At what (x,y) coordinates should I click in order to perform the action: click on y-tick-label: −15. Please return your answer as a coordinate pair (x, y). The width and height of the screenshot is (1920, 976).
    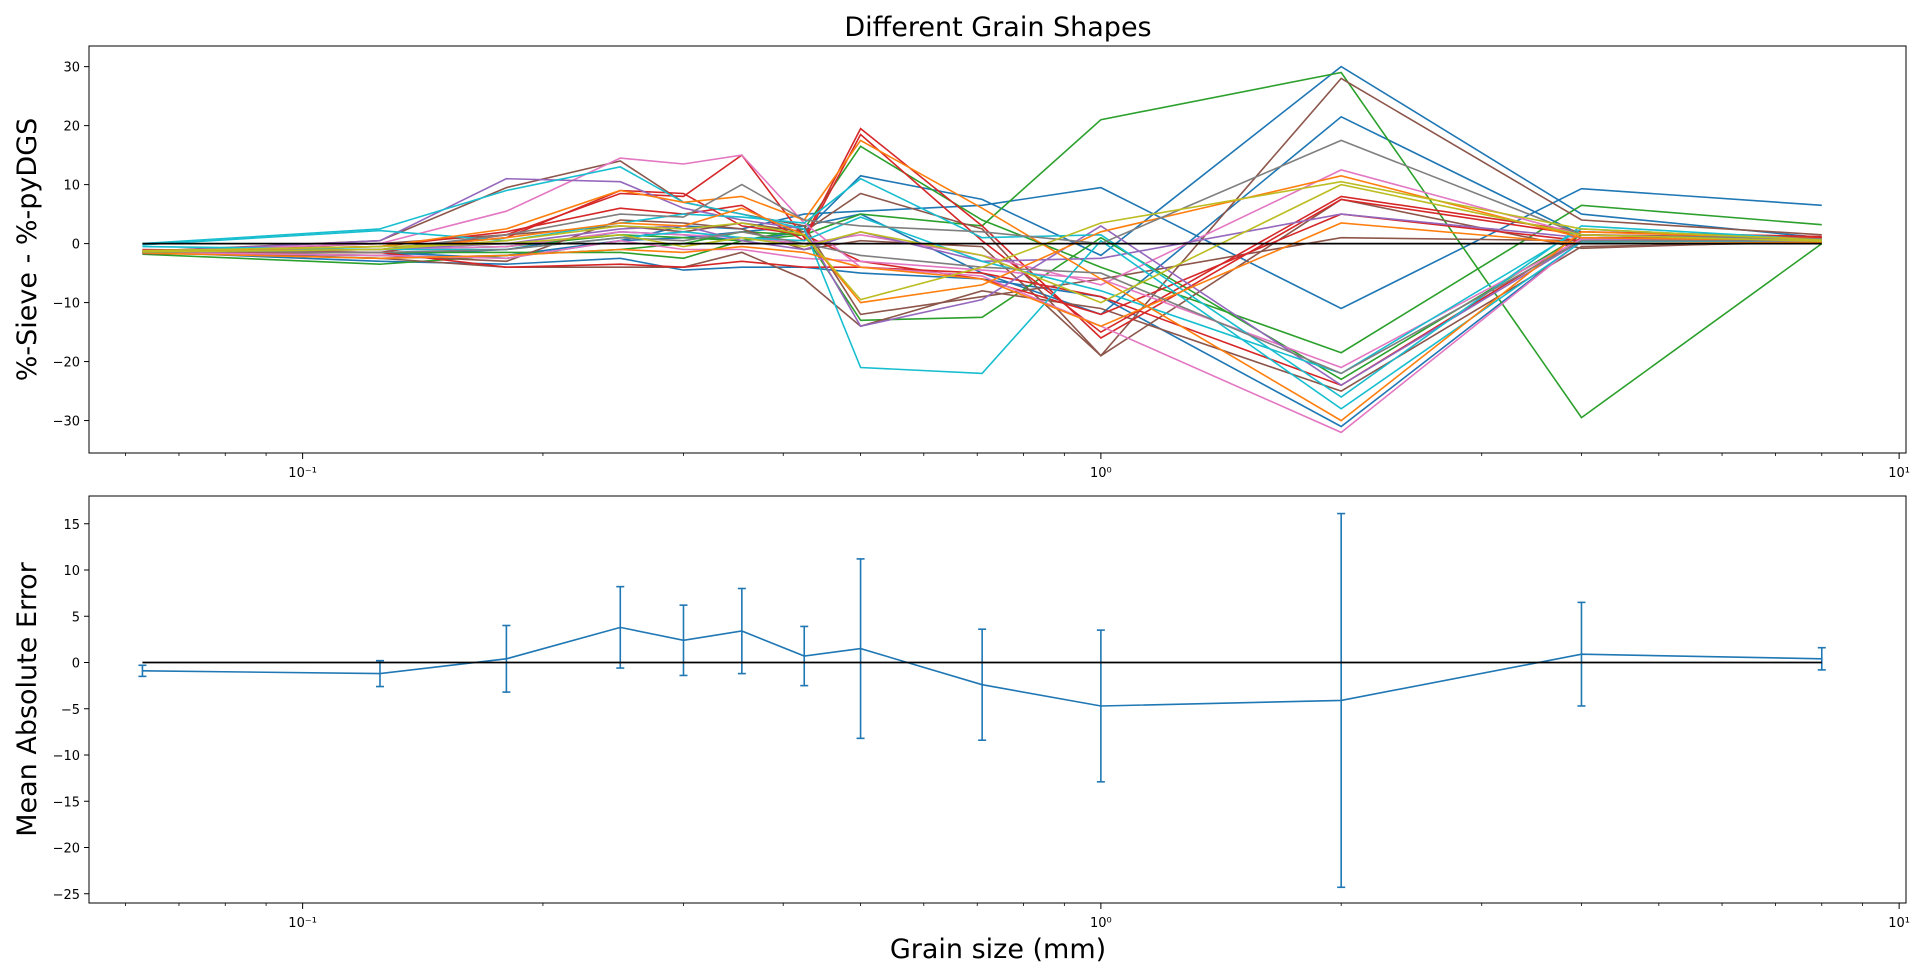
    Looking at the image, I should click on (66, 802).